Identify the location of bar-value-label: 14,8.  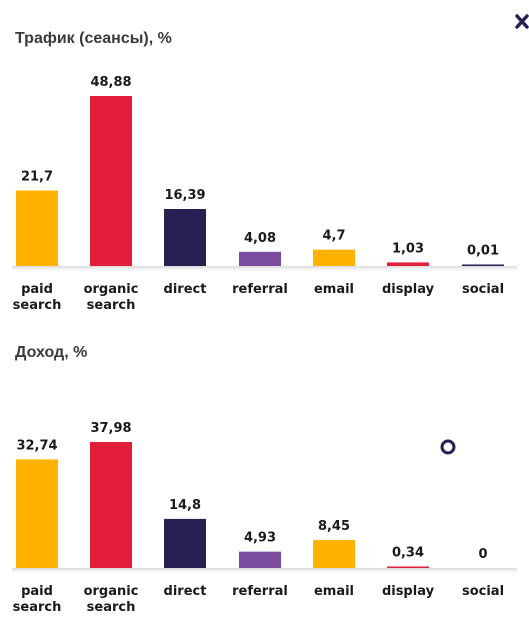
(185, 505).